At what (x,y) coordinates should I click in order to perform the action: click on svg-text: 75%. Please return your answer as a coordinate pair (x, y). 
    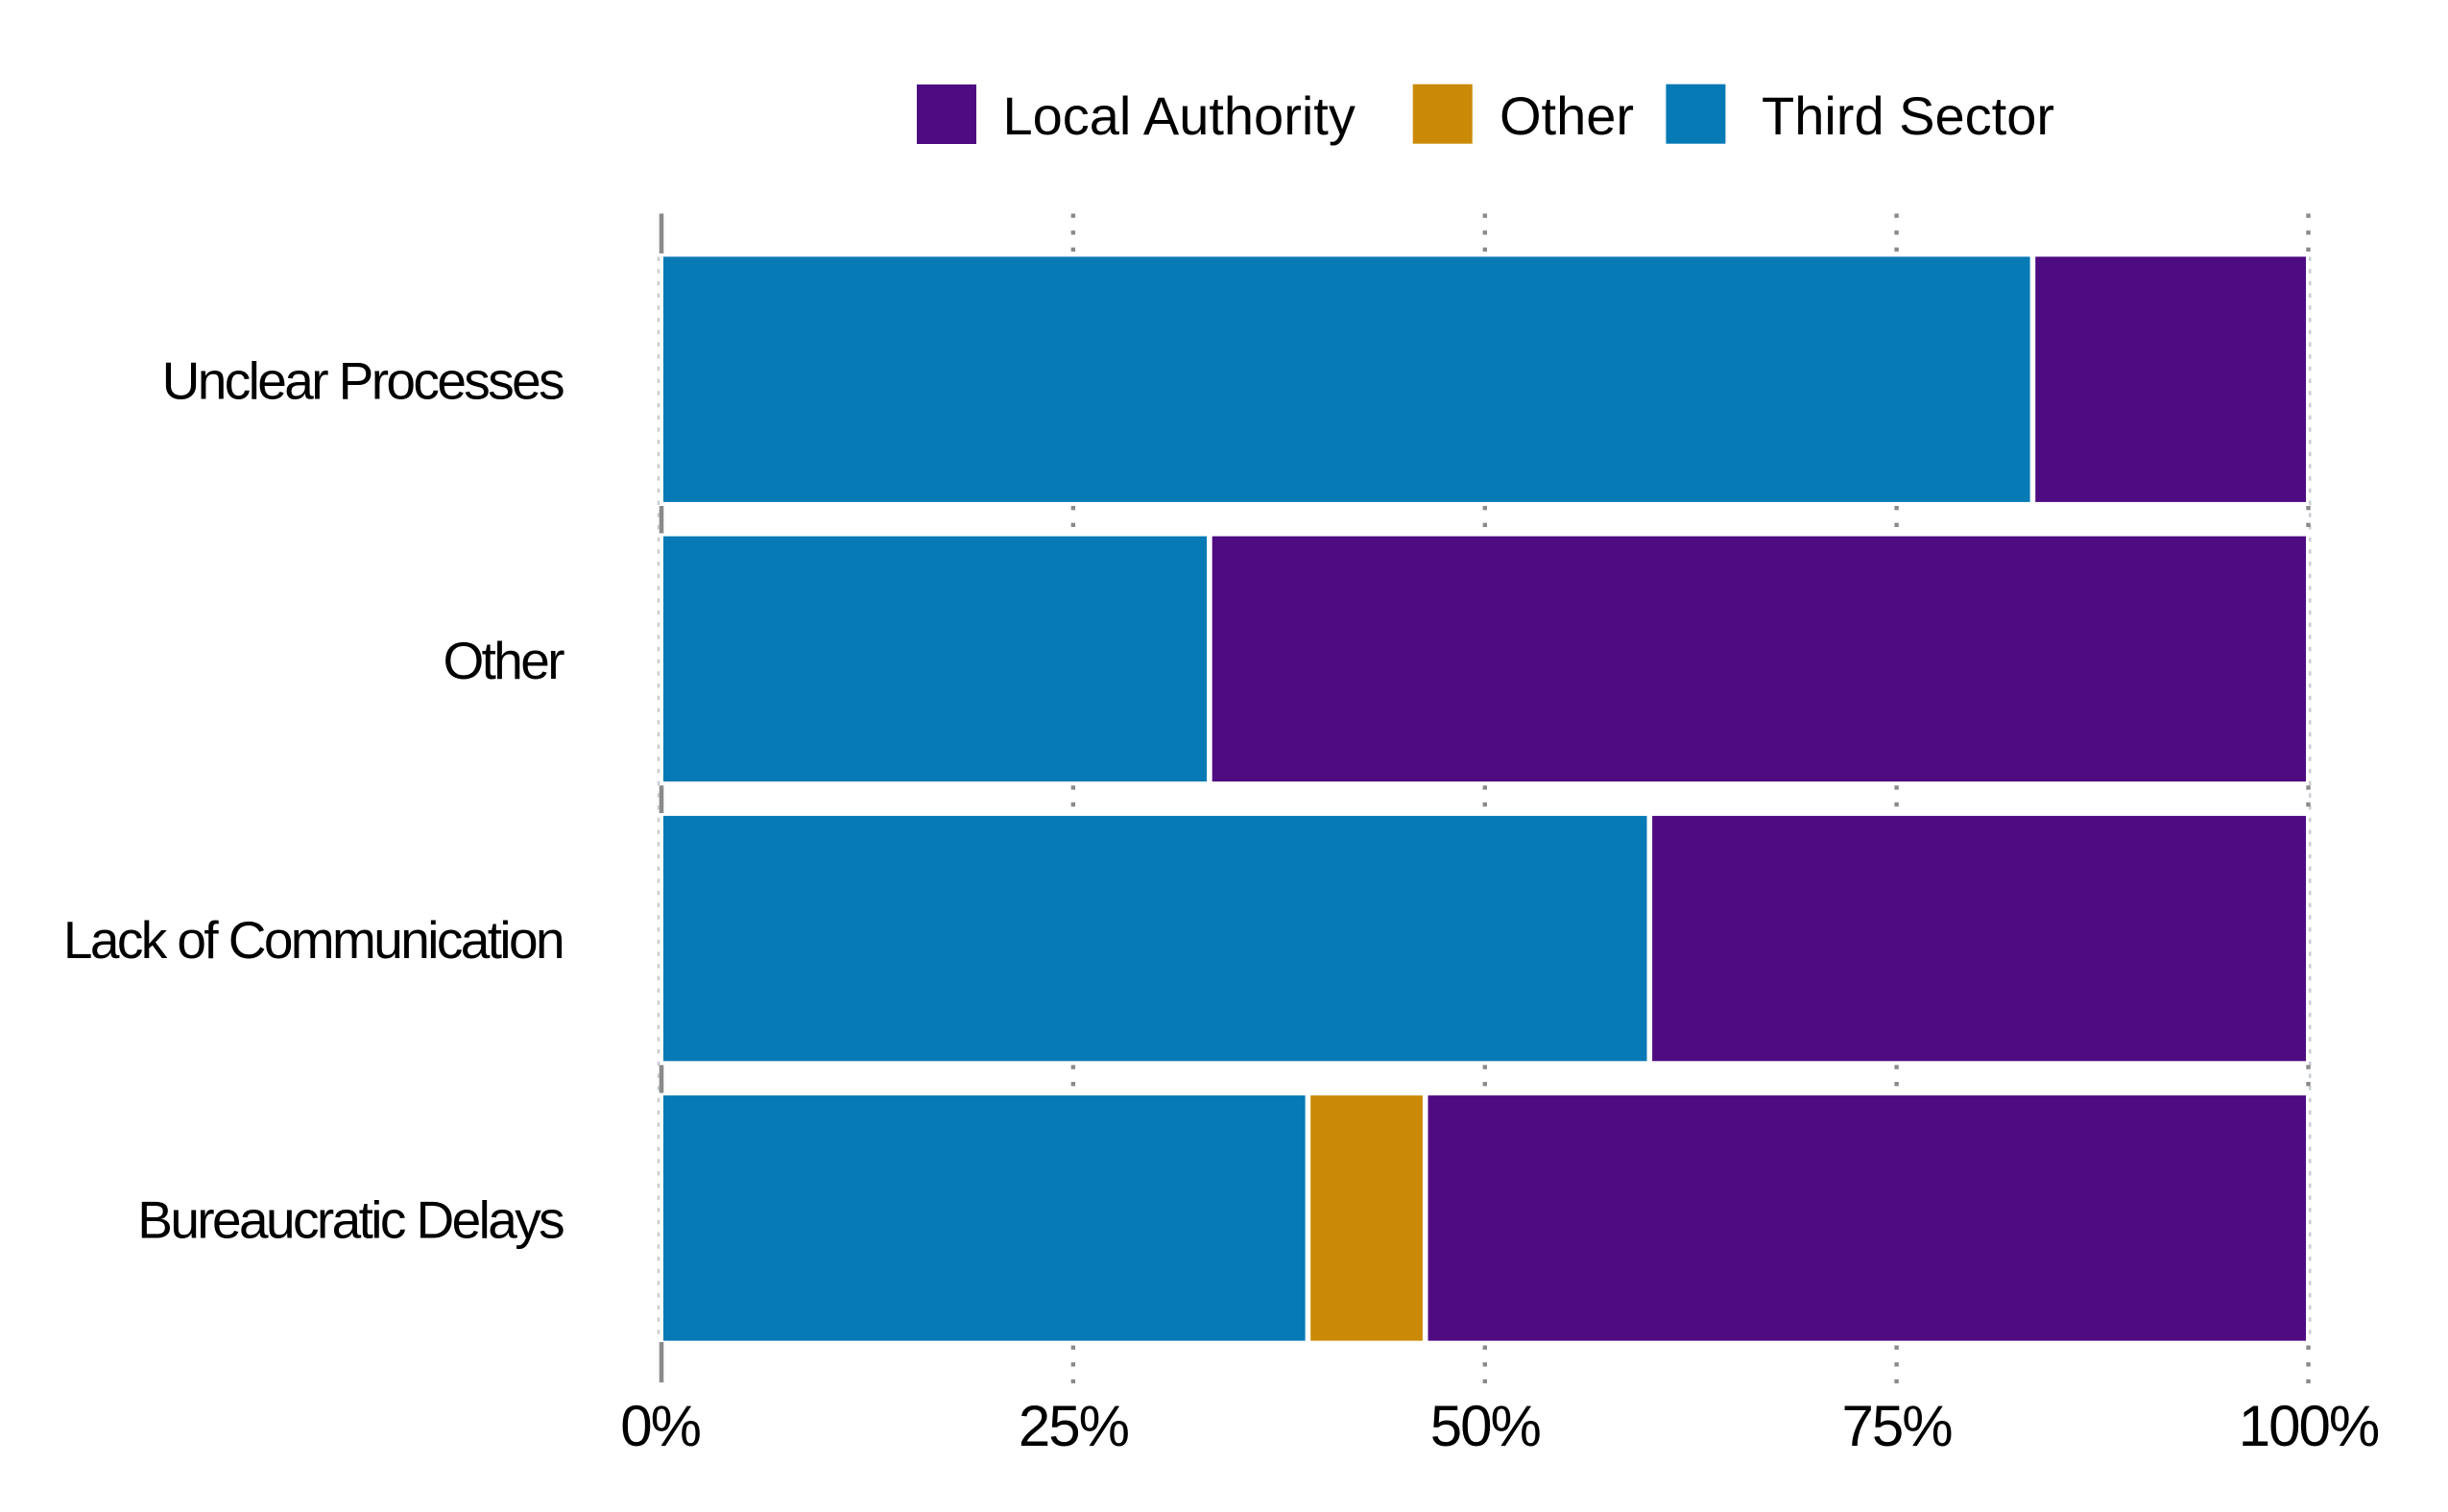
    Looking at the image, I should click on (1898, 1426).